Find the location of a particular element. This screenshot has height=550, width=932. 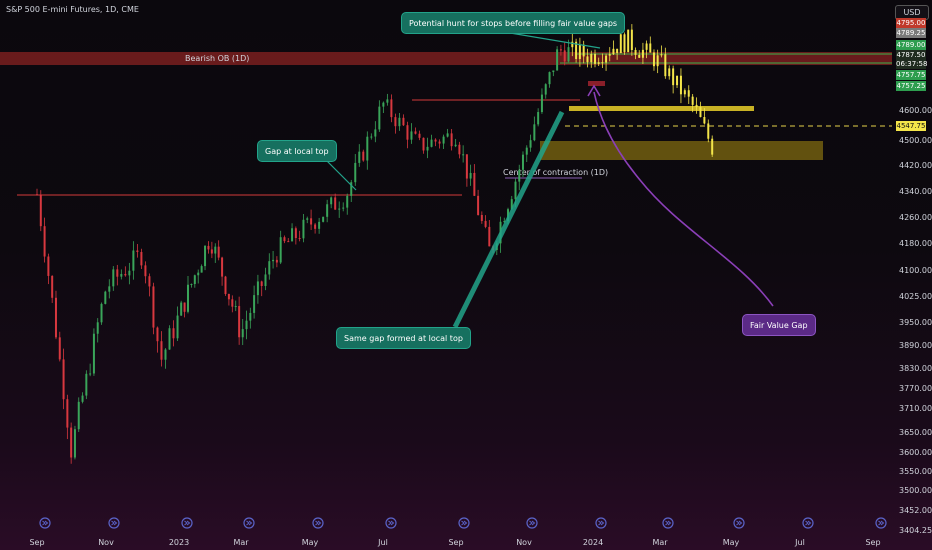

price-label-badge: 4757.25 is located at coordinates (911, 86).